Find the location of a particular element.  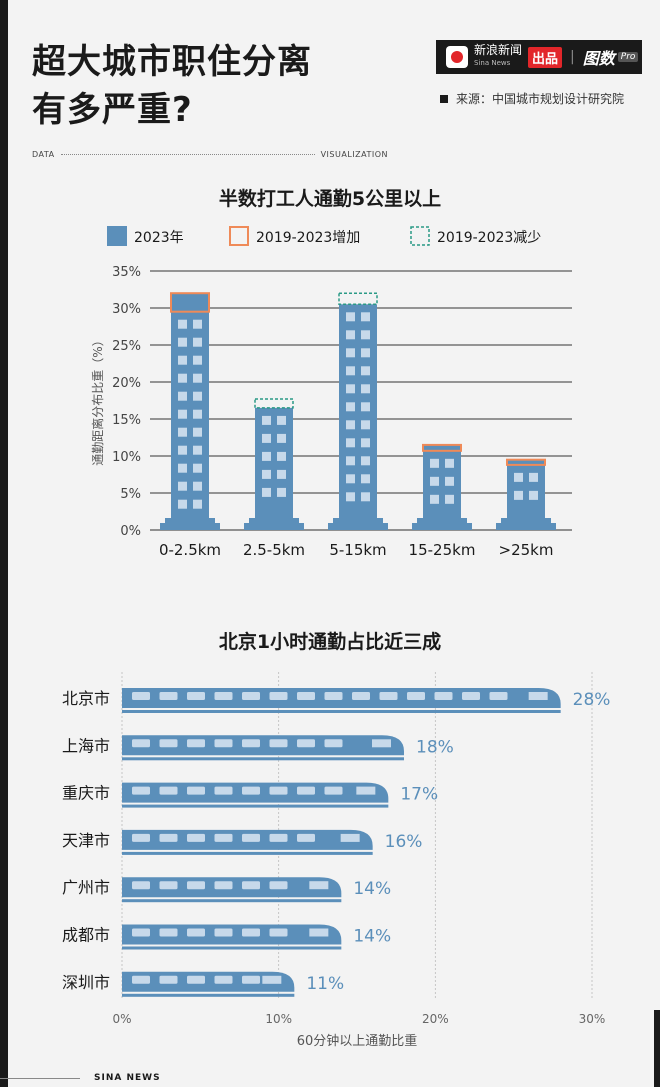

x-tick-label: 0% is located at coordinates (121, 1019).